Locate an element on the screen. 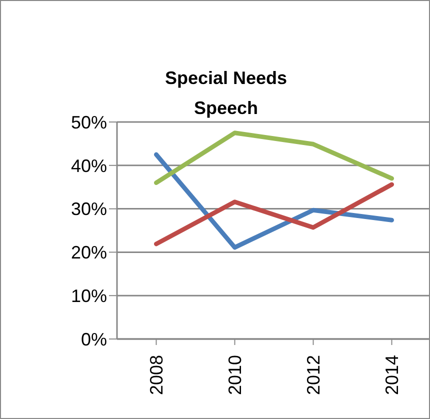 The image size is (430, 419). chart-title: Special Needs Speech is located at coordinates (226, 93).